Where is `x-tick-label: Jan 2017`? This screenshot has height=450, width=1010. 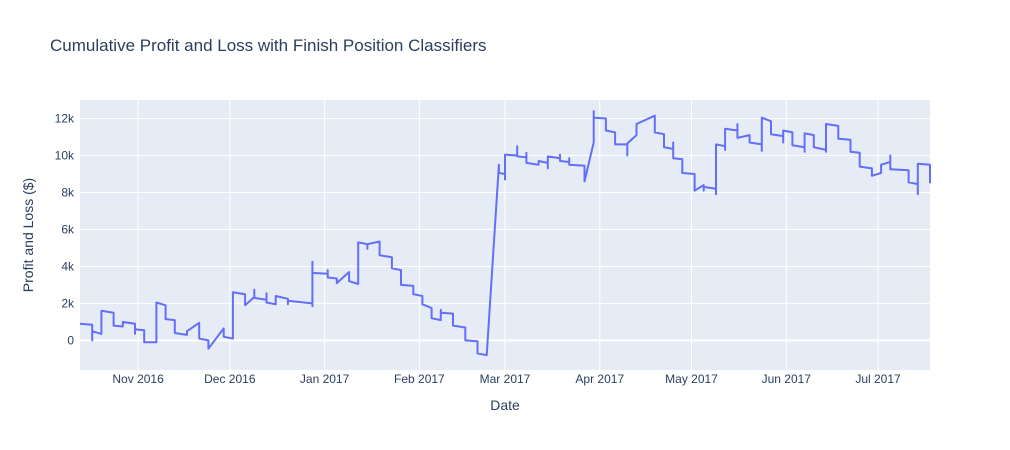
x-tick-label: Jan 2017 is located at coordinates (325, 379).